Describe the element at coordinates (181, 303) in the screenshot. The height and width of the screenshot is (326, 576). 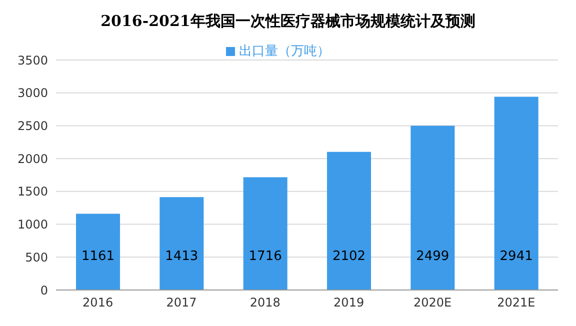
I see `x-tick-label: 2017` at that location.